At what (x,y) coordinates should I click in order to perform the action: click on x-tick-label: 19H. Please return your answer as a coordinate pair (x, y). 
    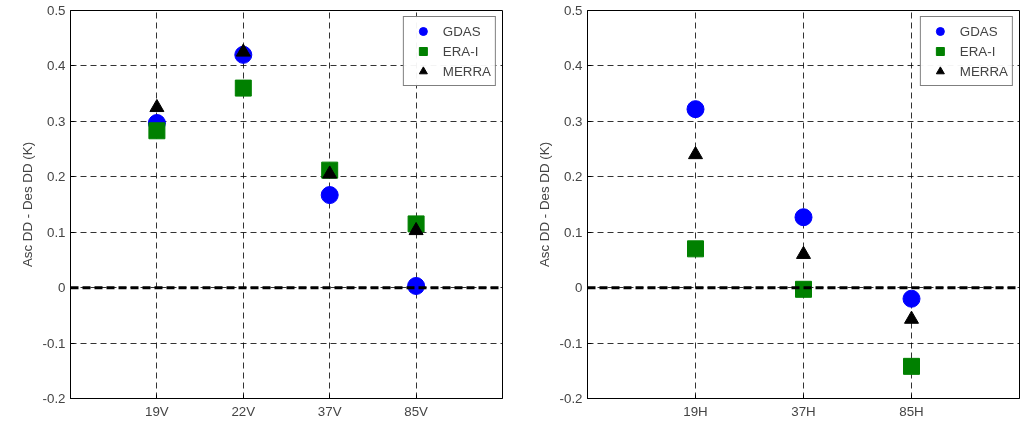
    Looking at the image, I should click on (695, 411).